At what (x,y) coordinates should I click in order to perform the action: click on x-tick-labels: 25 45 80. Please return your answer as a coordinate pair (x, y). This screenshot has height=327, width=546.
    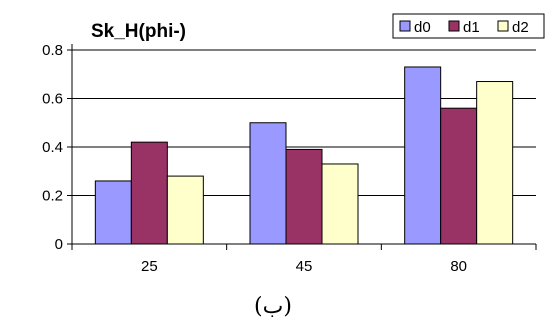
    Looking at the image, I should click on (304, 266).